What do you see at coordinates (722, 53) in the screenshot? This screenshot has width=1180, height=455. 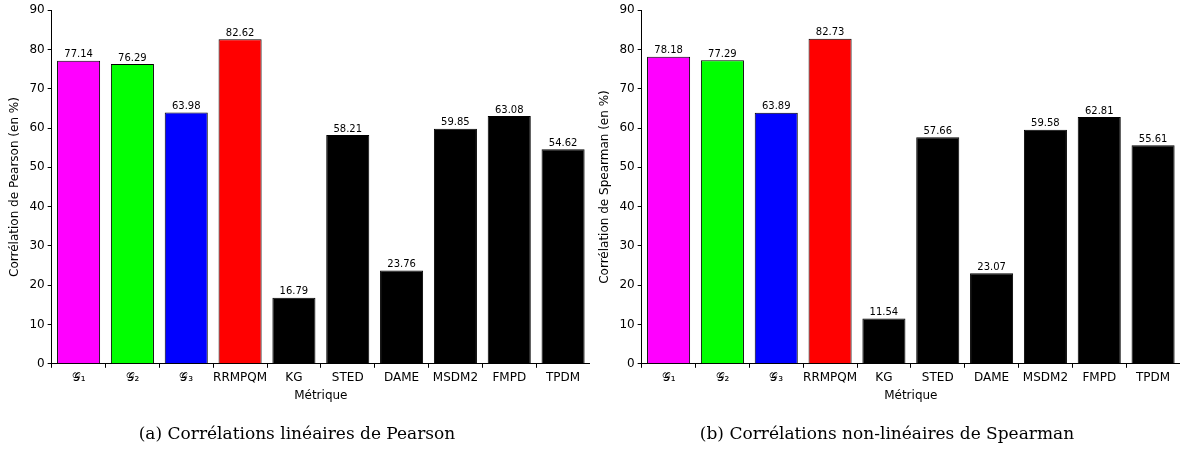 I see `data-label: 77.29` at bounding box center [722, 53].